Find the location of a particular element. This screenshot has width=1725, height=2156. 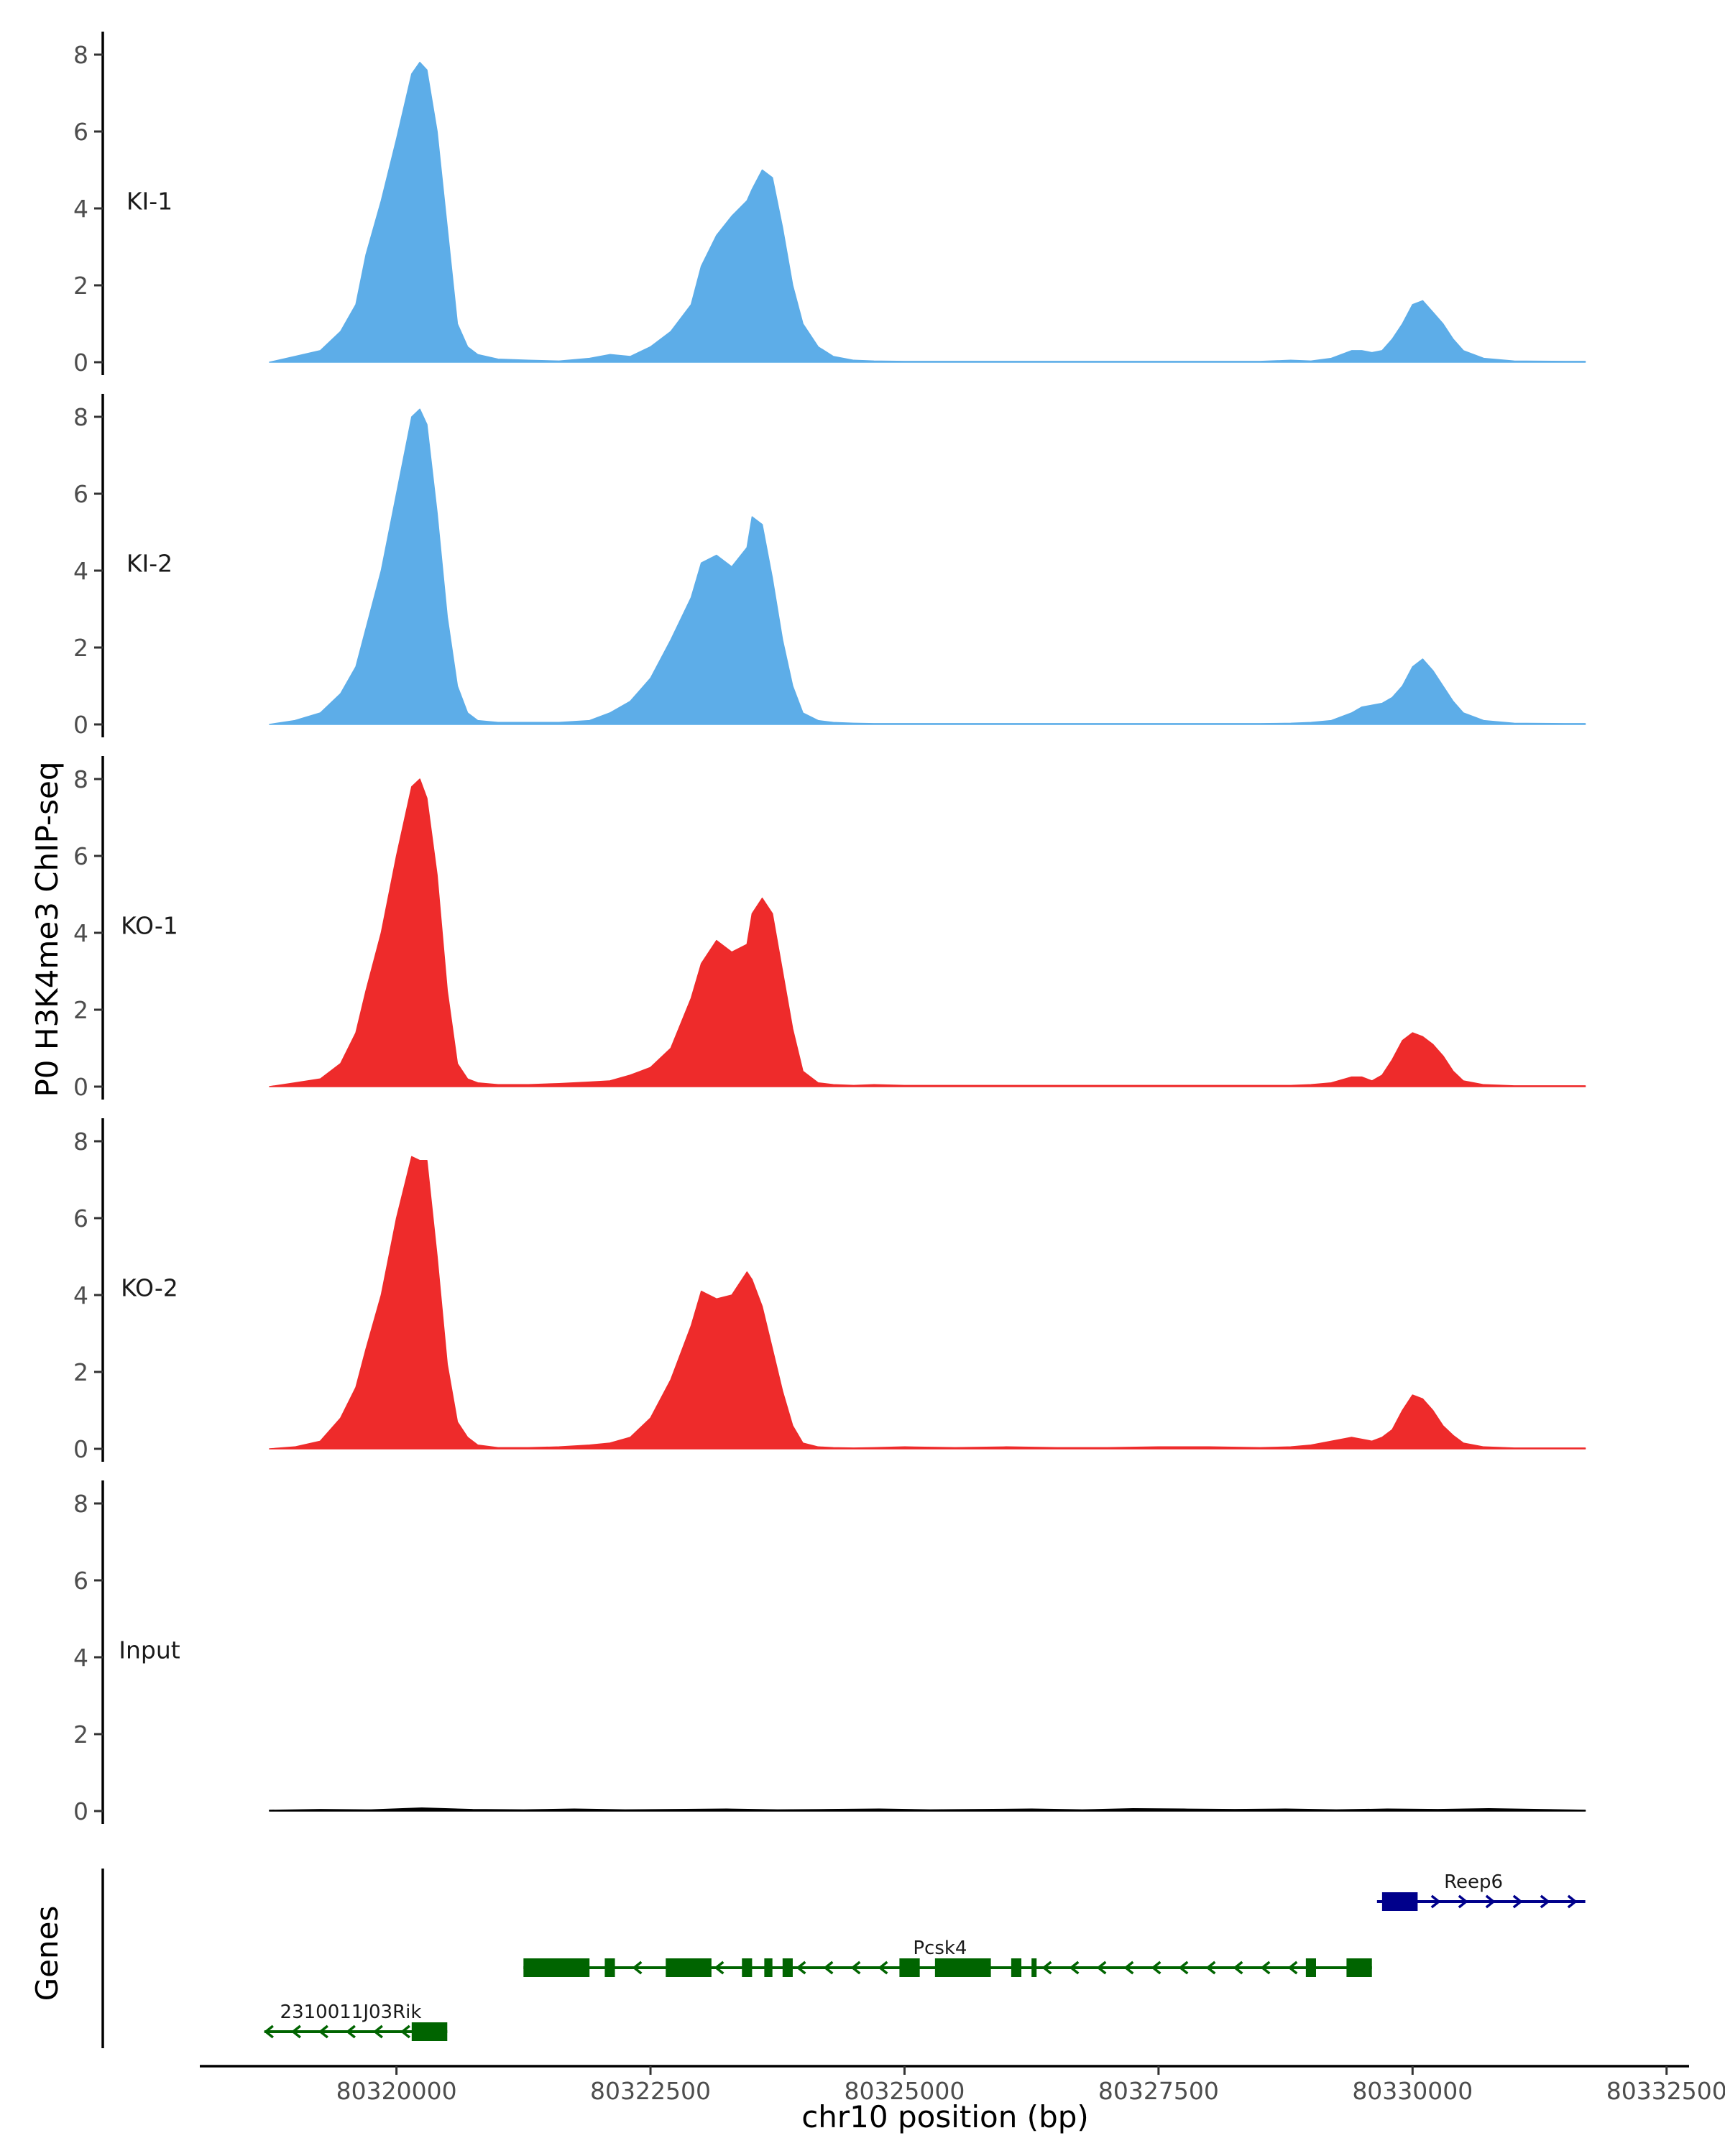

track-label: KO-1 is located at coordinates (149, 925).